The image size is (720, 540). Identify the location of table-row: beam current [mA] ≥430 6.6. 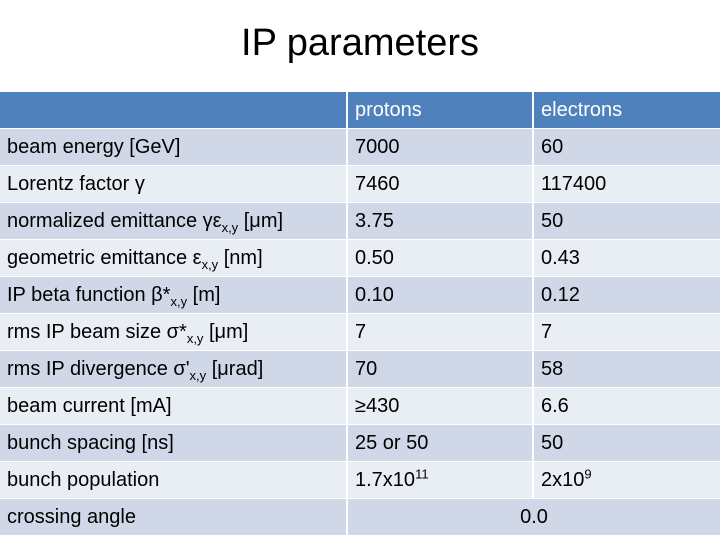
(360, 406).